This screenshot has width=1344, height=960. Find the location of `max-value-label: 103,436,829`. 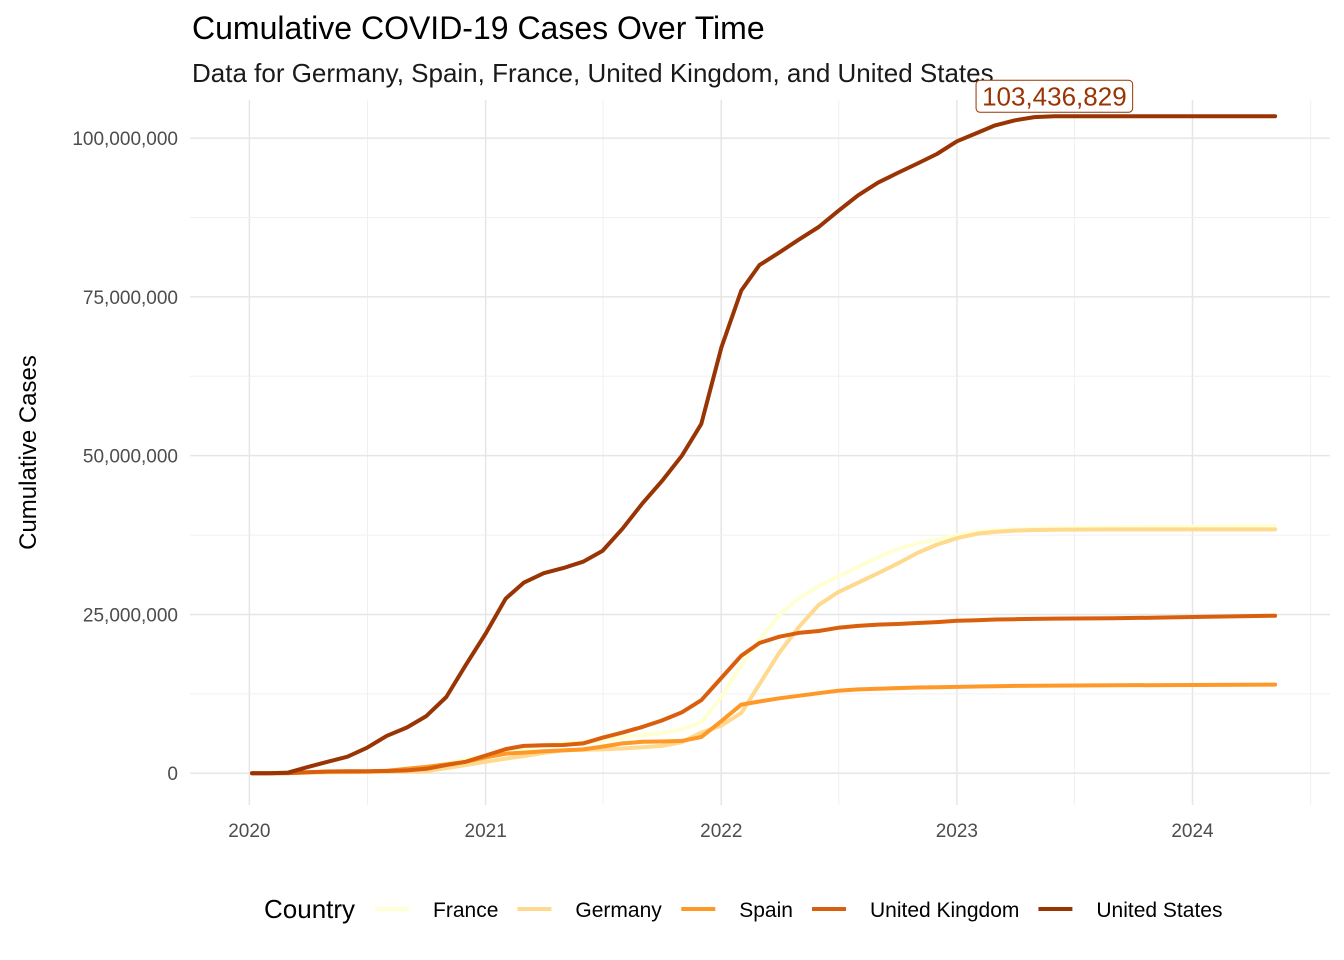

max-value-label: 103,436,829 is located at coordinates (1054, 96).